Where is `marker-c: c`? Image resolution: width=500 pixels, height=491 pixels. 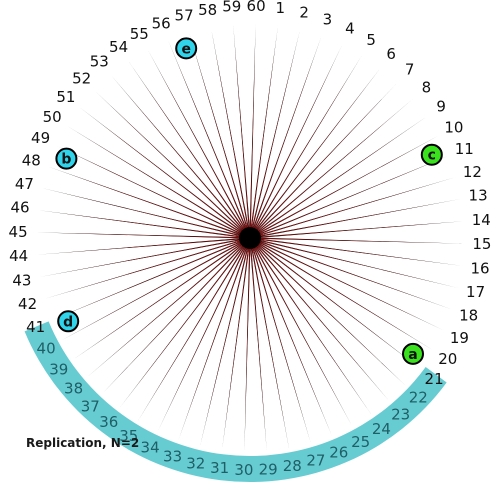
marker-c: c is located at coordinates (431, 154).